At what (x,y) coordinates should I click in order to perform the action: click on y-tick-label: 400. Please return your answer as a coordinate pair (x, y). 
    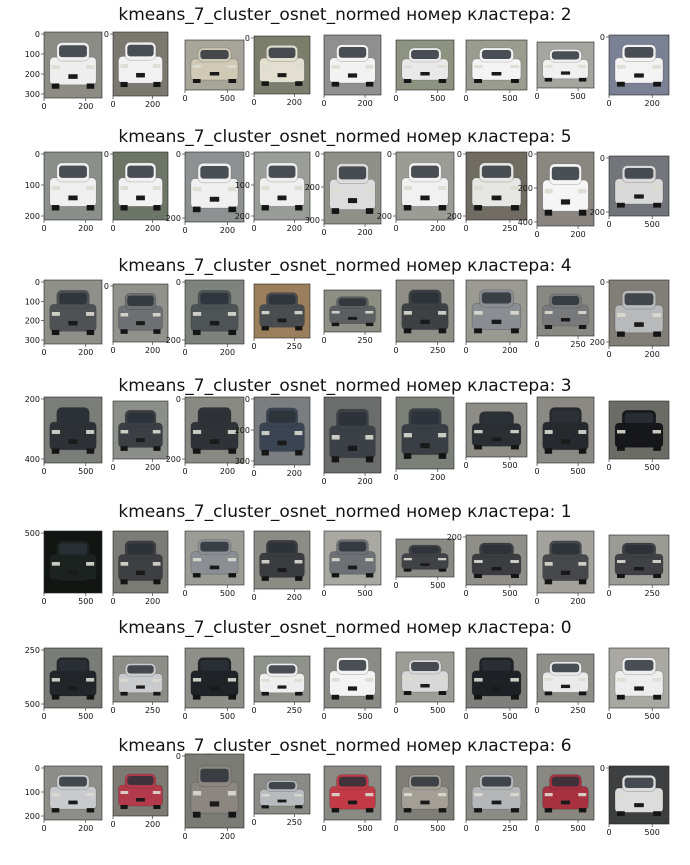
    Looking at the image, I should click on (32, 459).